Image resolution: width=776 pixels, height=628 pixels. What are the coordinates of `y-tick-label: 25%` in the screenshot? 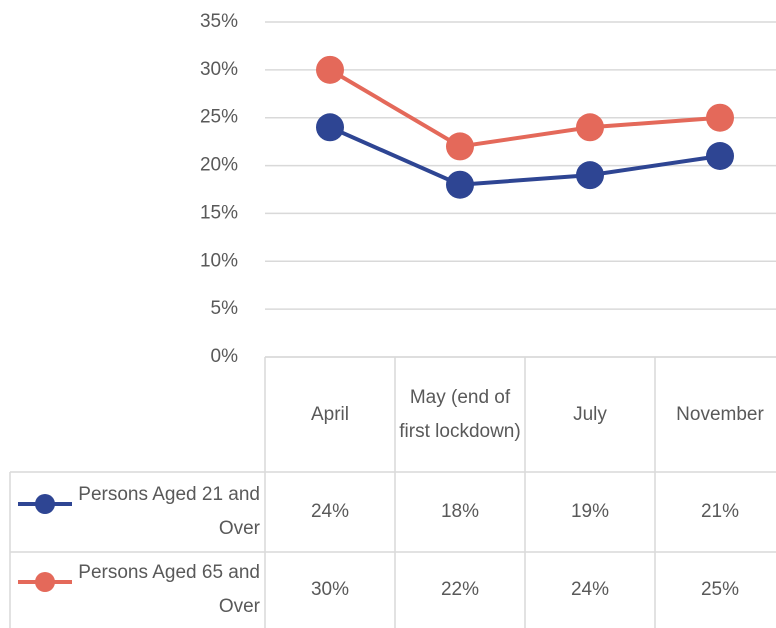 It's located at (219, 117).